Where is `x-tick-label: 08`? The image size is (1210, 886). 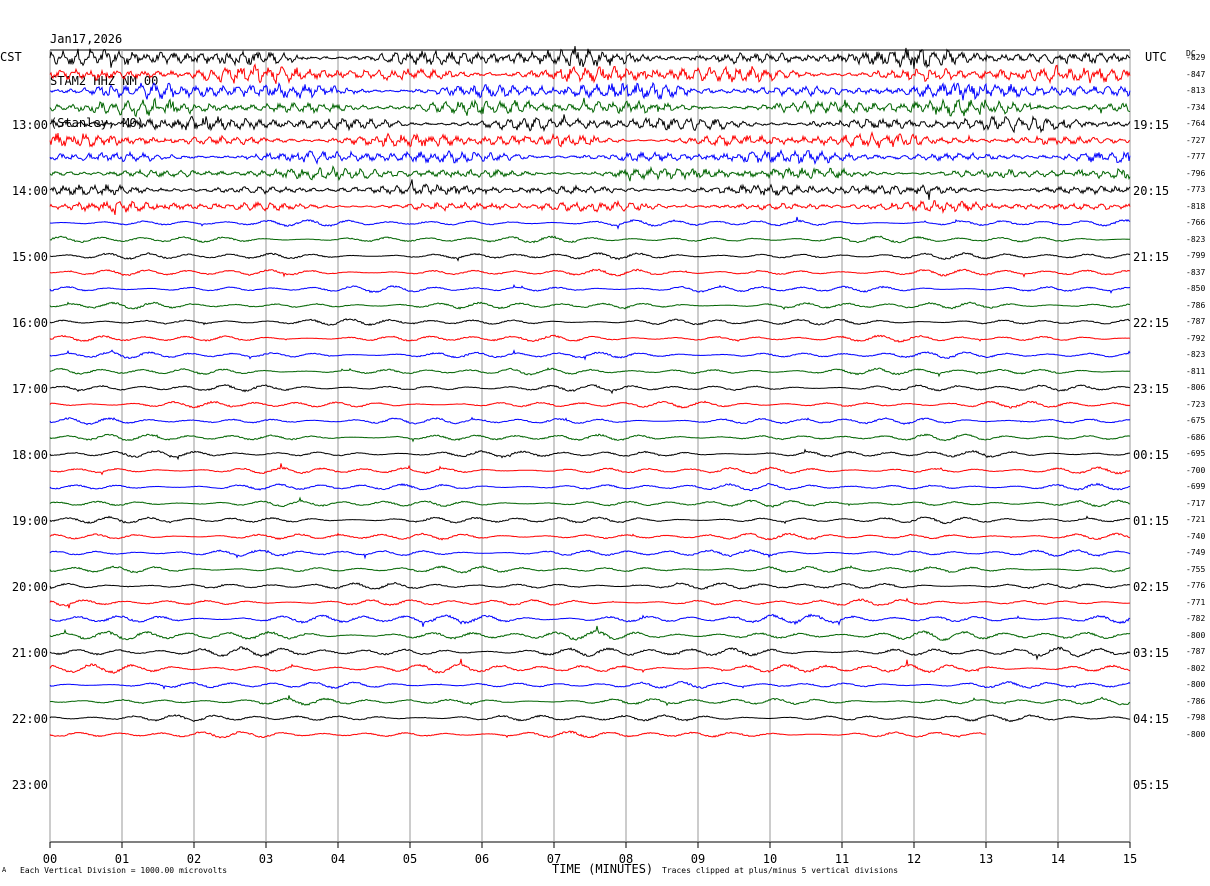
x-tick-label: 08 is located at coordinates (626, 859).